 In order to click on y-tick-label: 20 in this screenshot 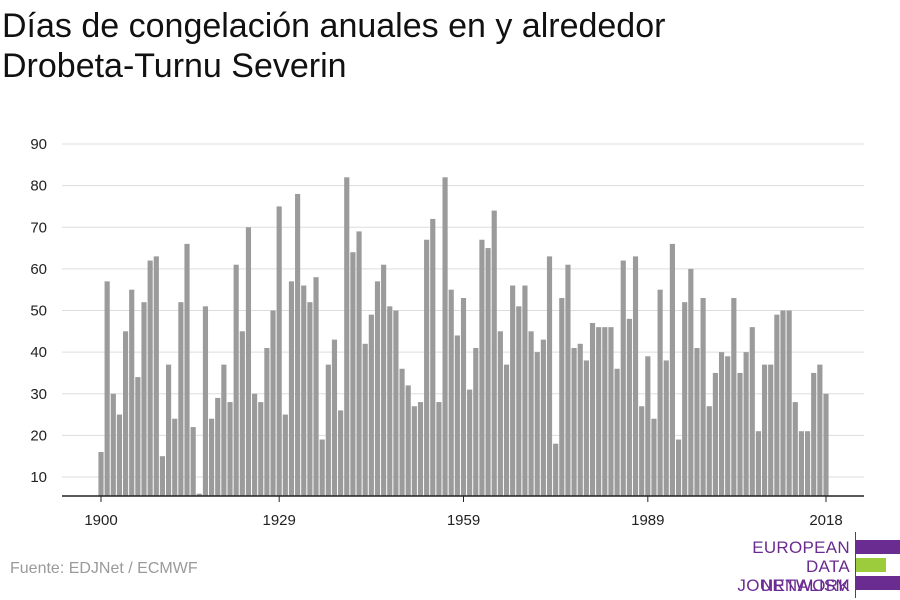, I will do `click(38, 435)`.